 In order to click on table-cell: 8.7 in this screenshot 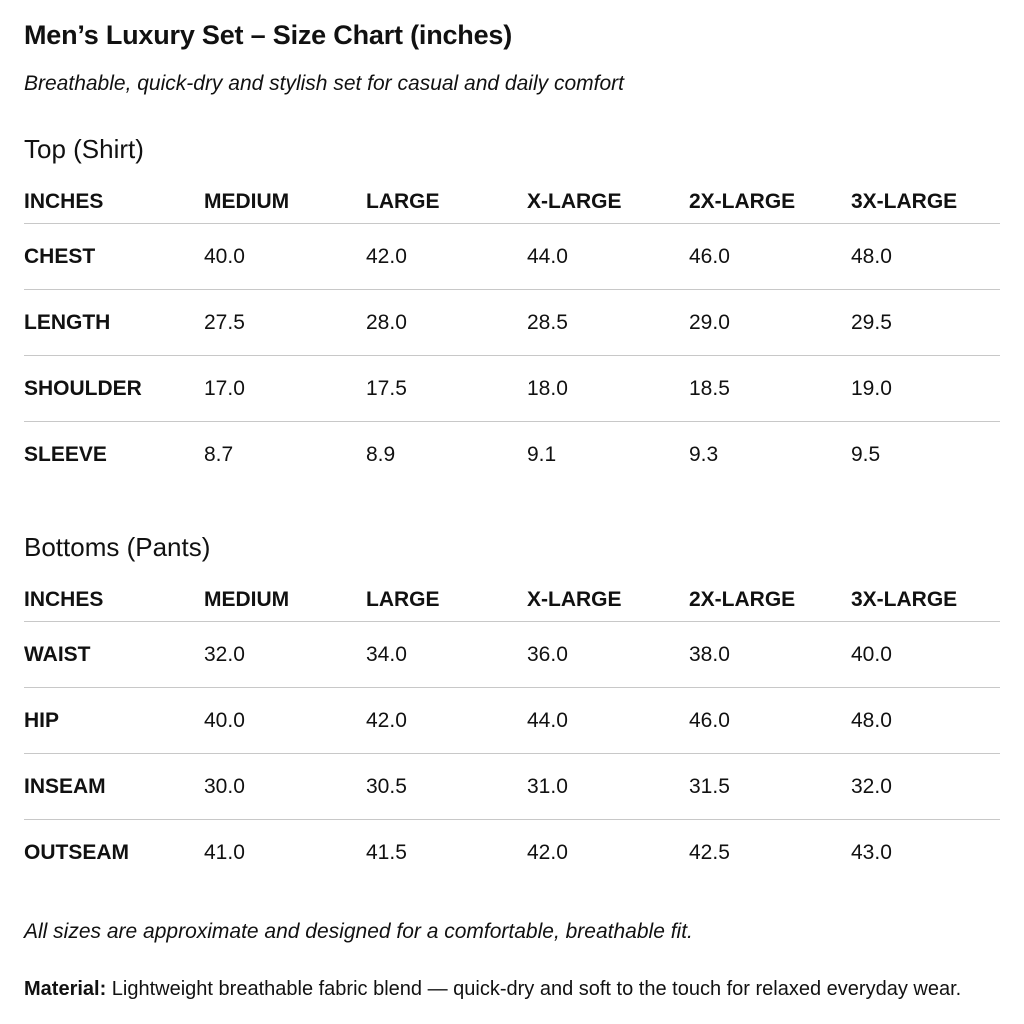, I will do `click(219, 454)`.